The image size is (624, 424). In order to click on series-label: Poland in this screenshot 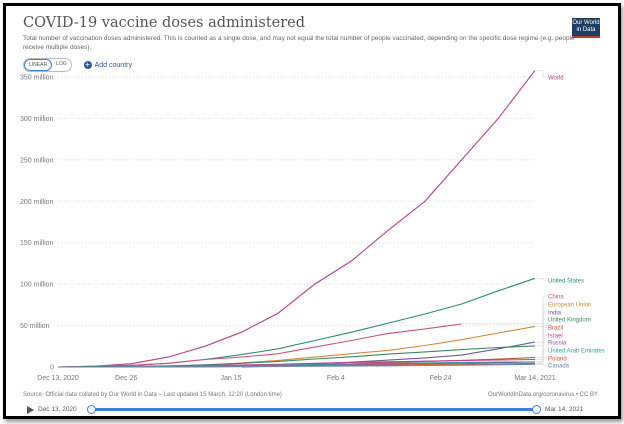, I will do `click(557, 359)`.